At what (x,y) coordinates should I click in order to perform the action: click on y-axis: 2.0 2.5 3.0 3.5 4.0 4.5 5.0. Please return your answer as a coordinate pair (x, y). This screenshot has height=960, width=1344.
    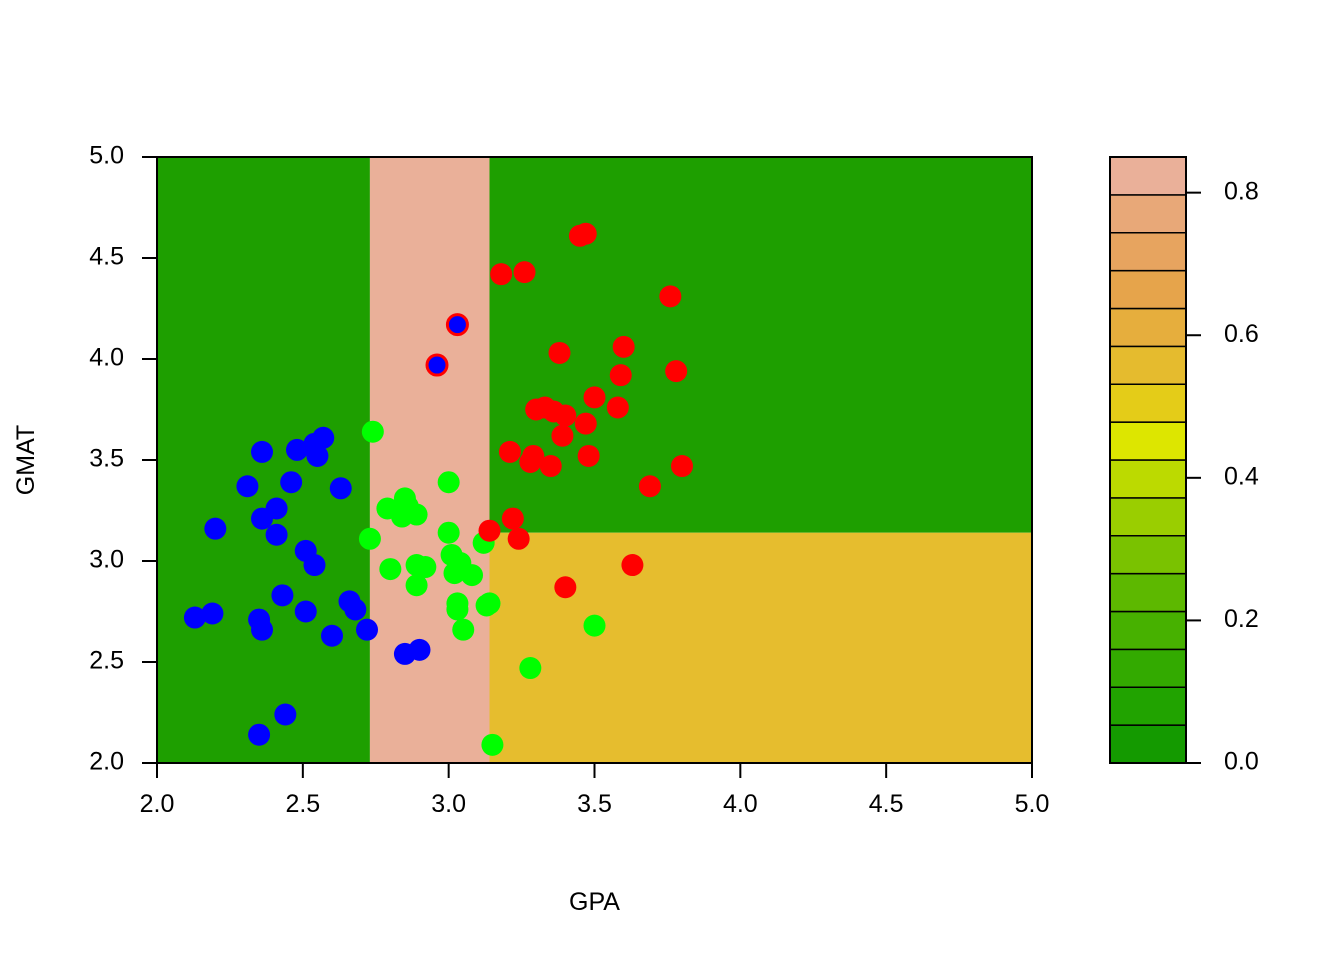
    Looking at the image, I should click on (123, 459).